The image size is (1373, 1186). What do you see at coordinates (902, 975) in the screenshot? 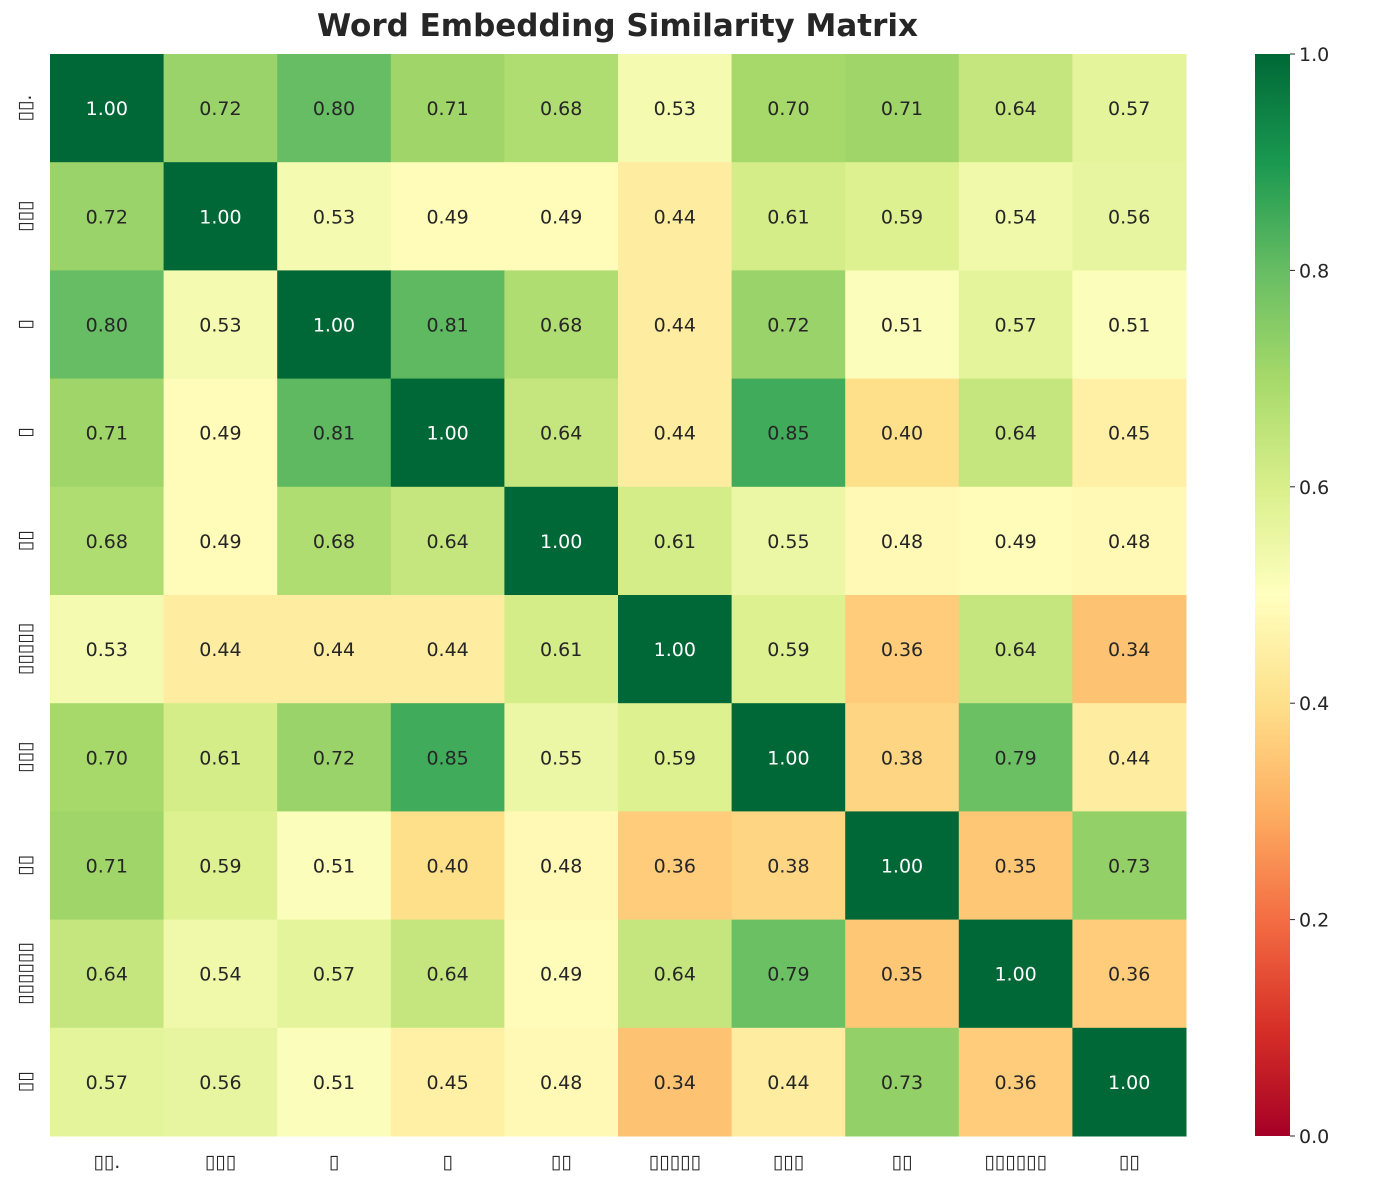
I see `cell-label: 0.35` at bounding box center [902, 975].